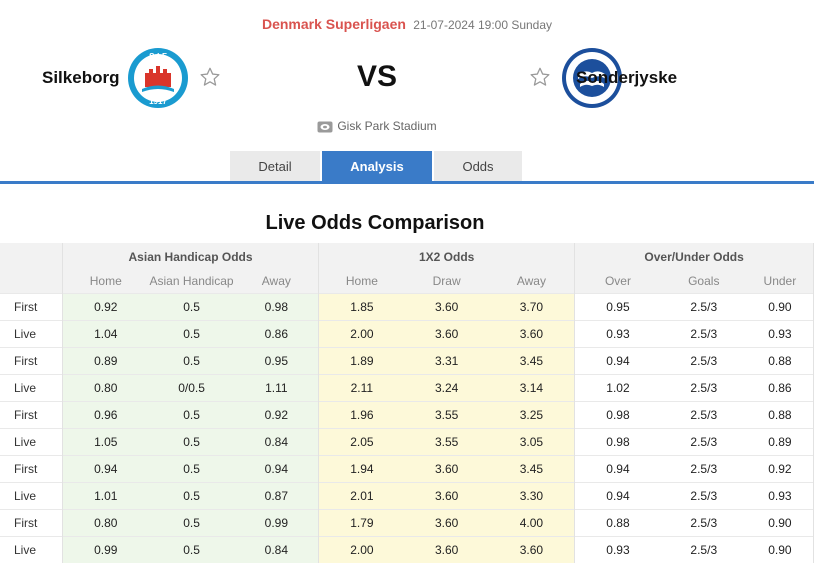 The width and height of the screenshot is (814, 564). What do you see at coordinates (105, 333) in the screenshot?
I see `cell-ah-home: 1.04` at bounding box center [105, 333].